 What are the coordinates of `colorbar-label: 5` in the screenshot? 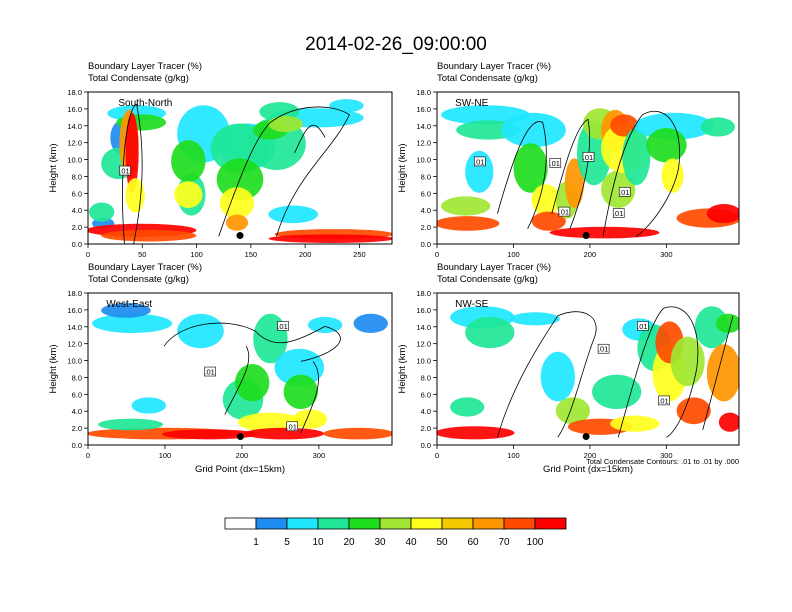 It's located at (287, 542).